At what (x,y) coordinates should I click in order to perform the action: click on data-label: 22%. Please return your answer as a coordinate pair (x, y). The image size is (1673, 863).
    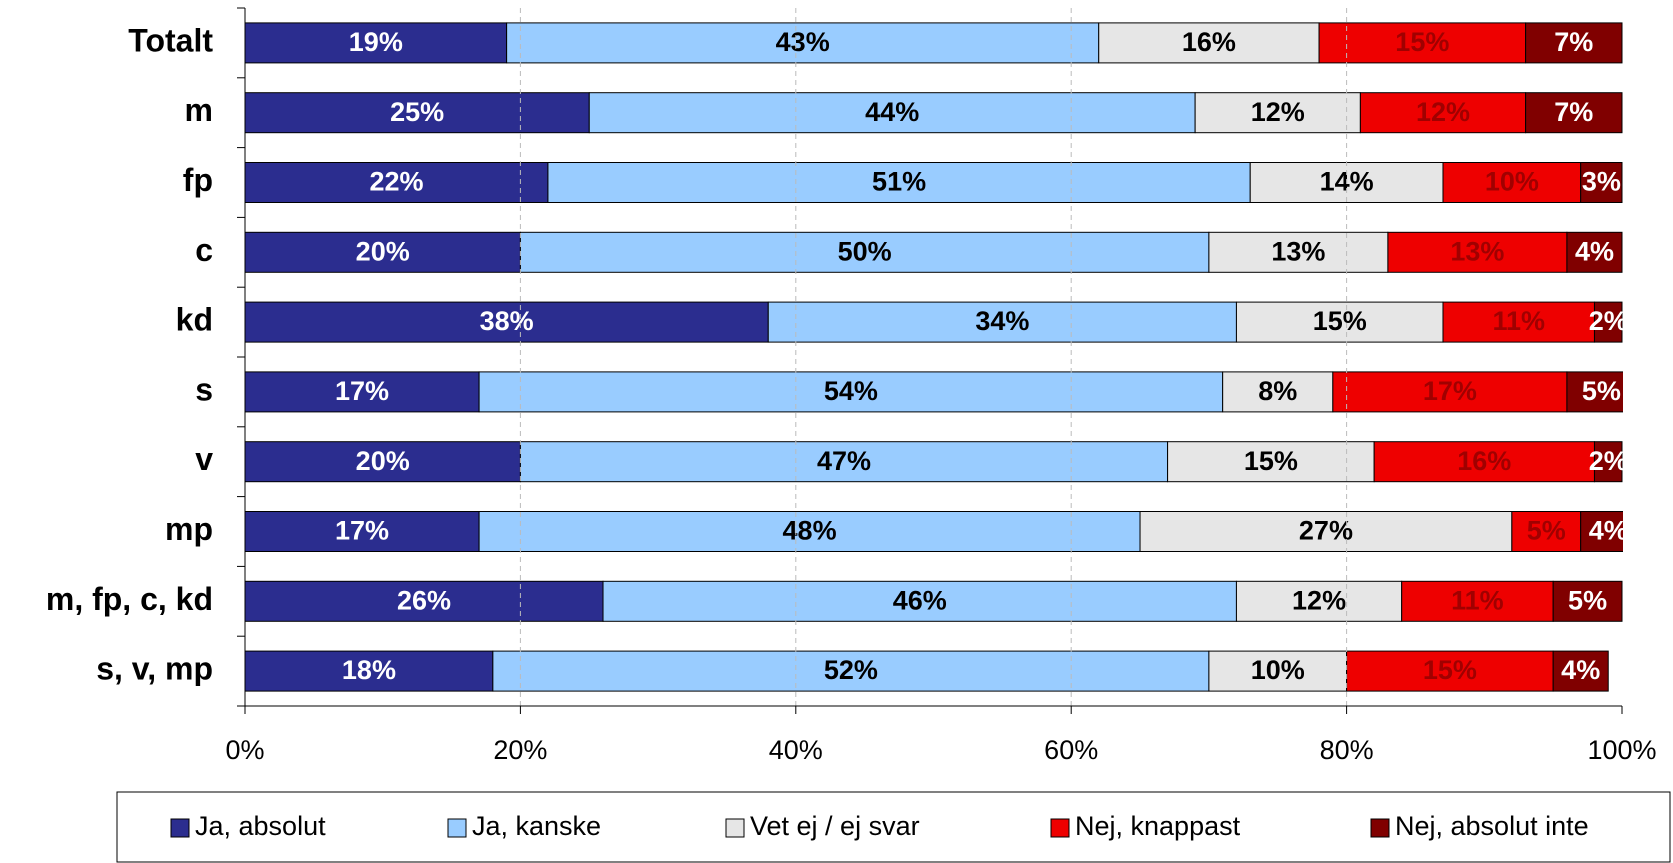
    Looking at the image, I should click on (396, 182).